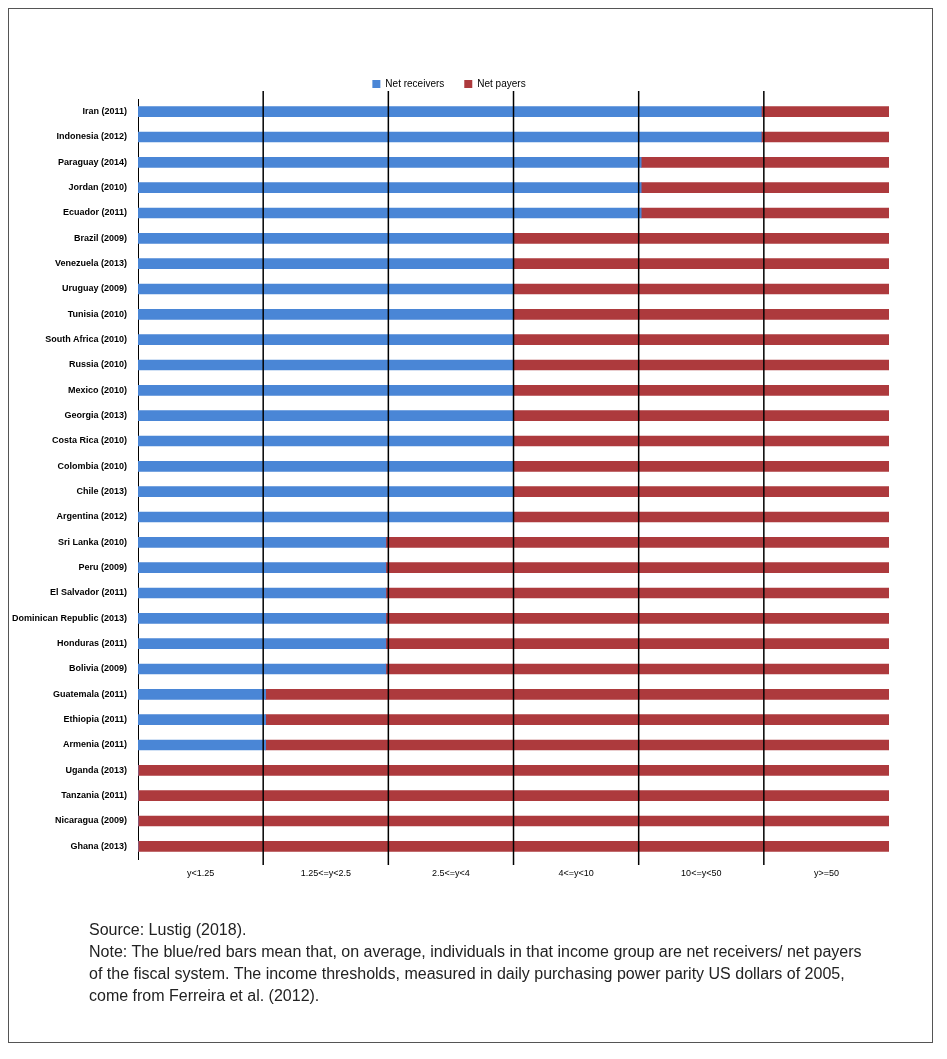  Describe the element at coordinates (92, 643) in the screenshot. I see `y-tick-label: Honduras (2011)` at that location.